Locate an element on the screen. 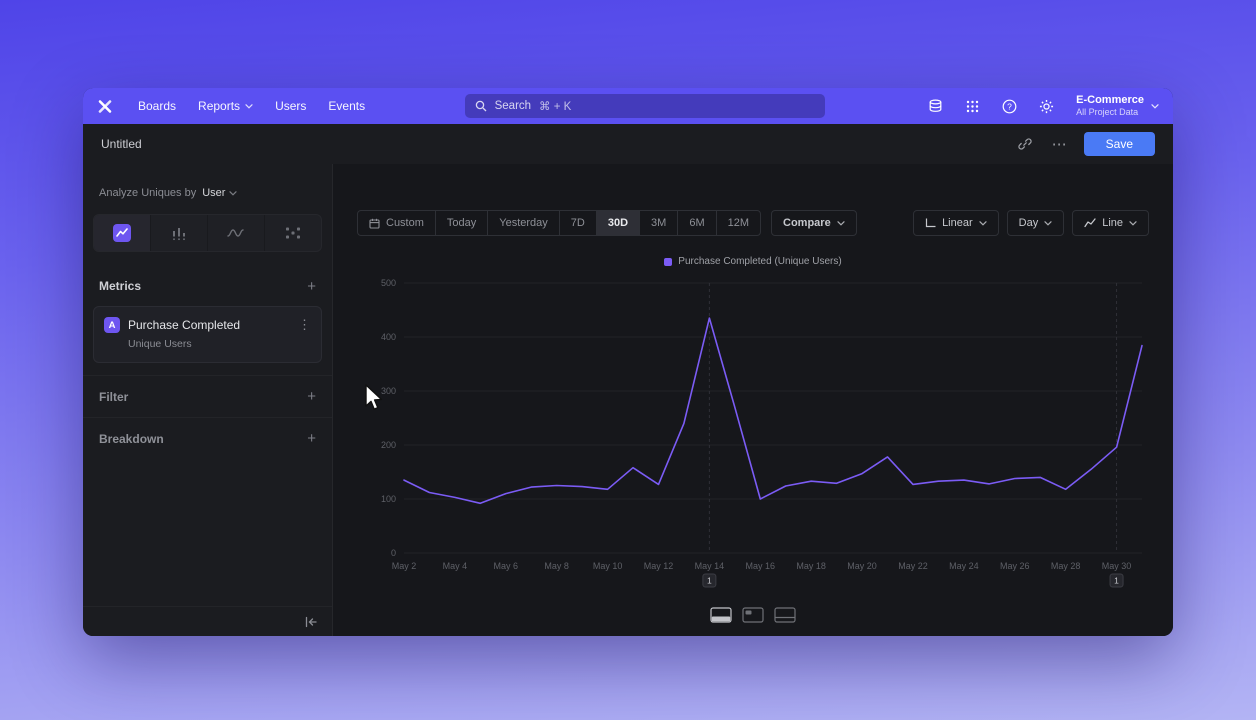  report-header-actions: ⋯ Save is located at coordinates (1084, 144).